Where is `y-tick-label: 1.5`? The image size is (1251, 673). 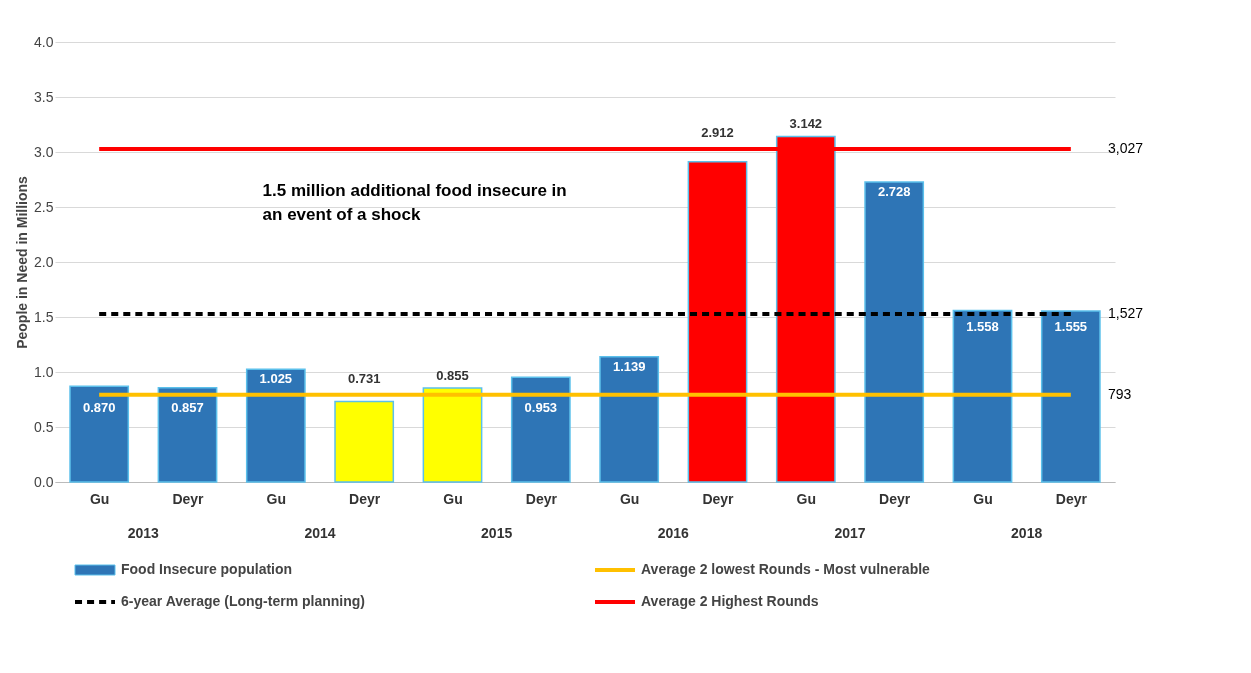
y-tick-label: 1.5 is located at coordinates (44, 316).